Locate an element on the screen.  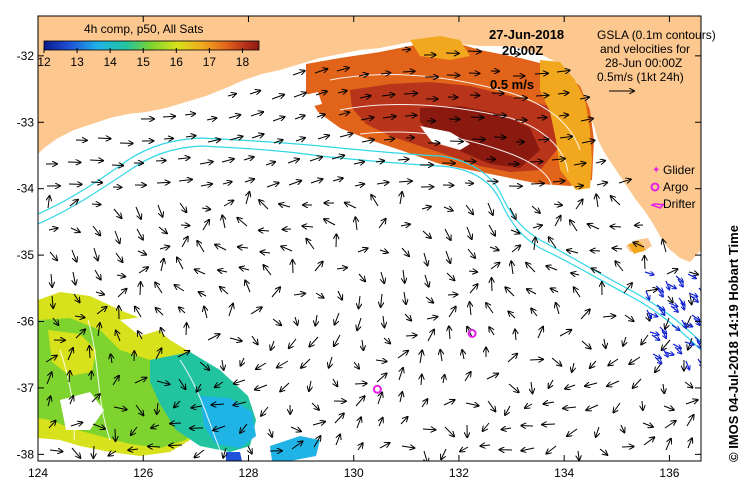
x-tick-label: 124 is located at coordinates (38, 473).